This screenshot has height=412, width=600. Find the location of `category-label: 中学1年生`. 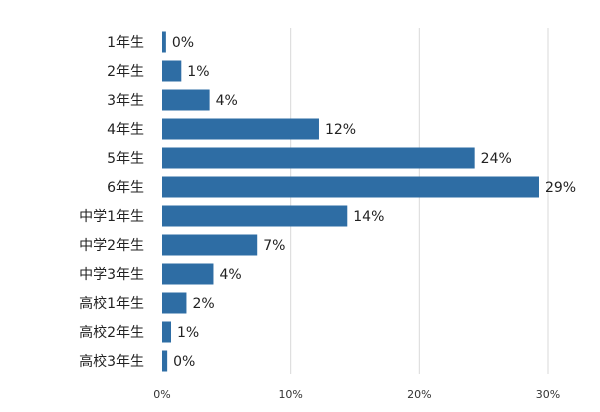

category-label: 中学1年生 is located at coordinates (111, 217).